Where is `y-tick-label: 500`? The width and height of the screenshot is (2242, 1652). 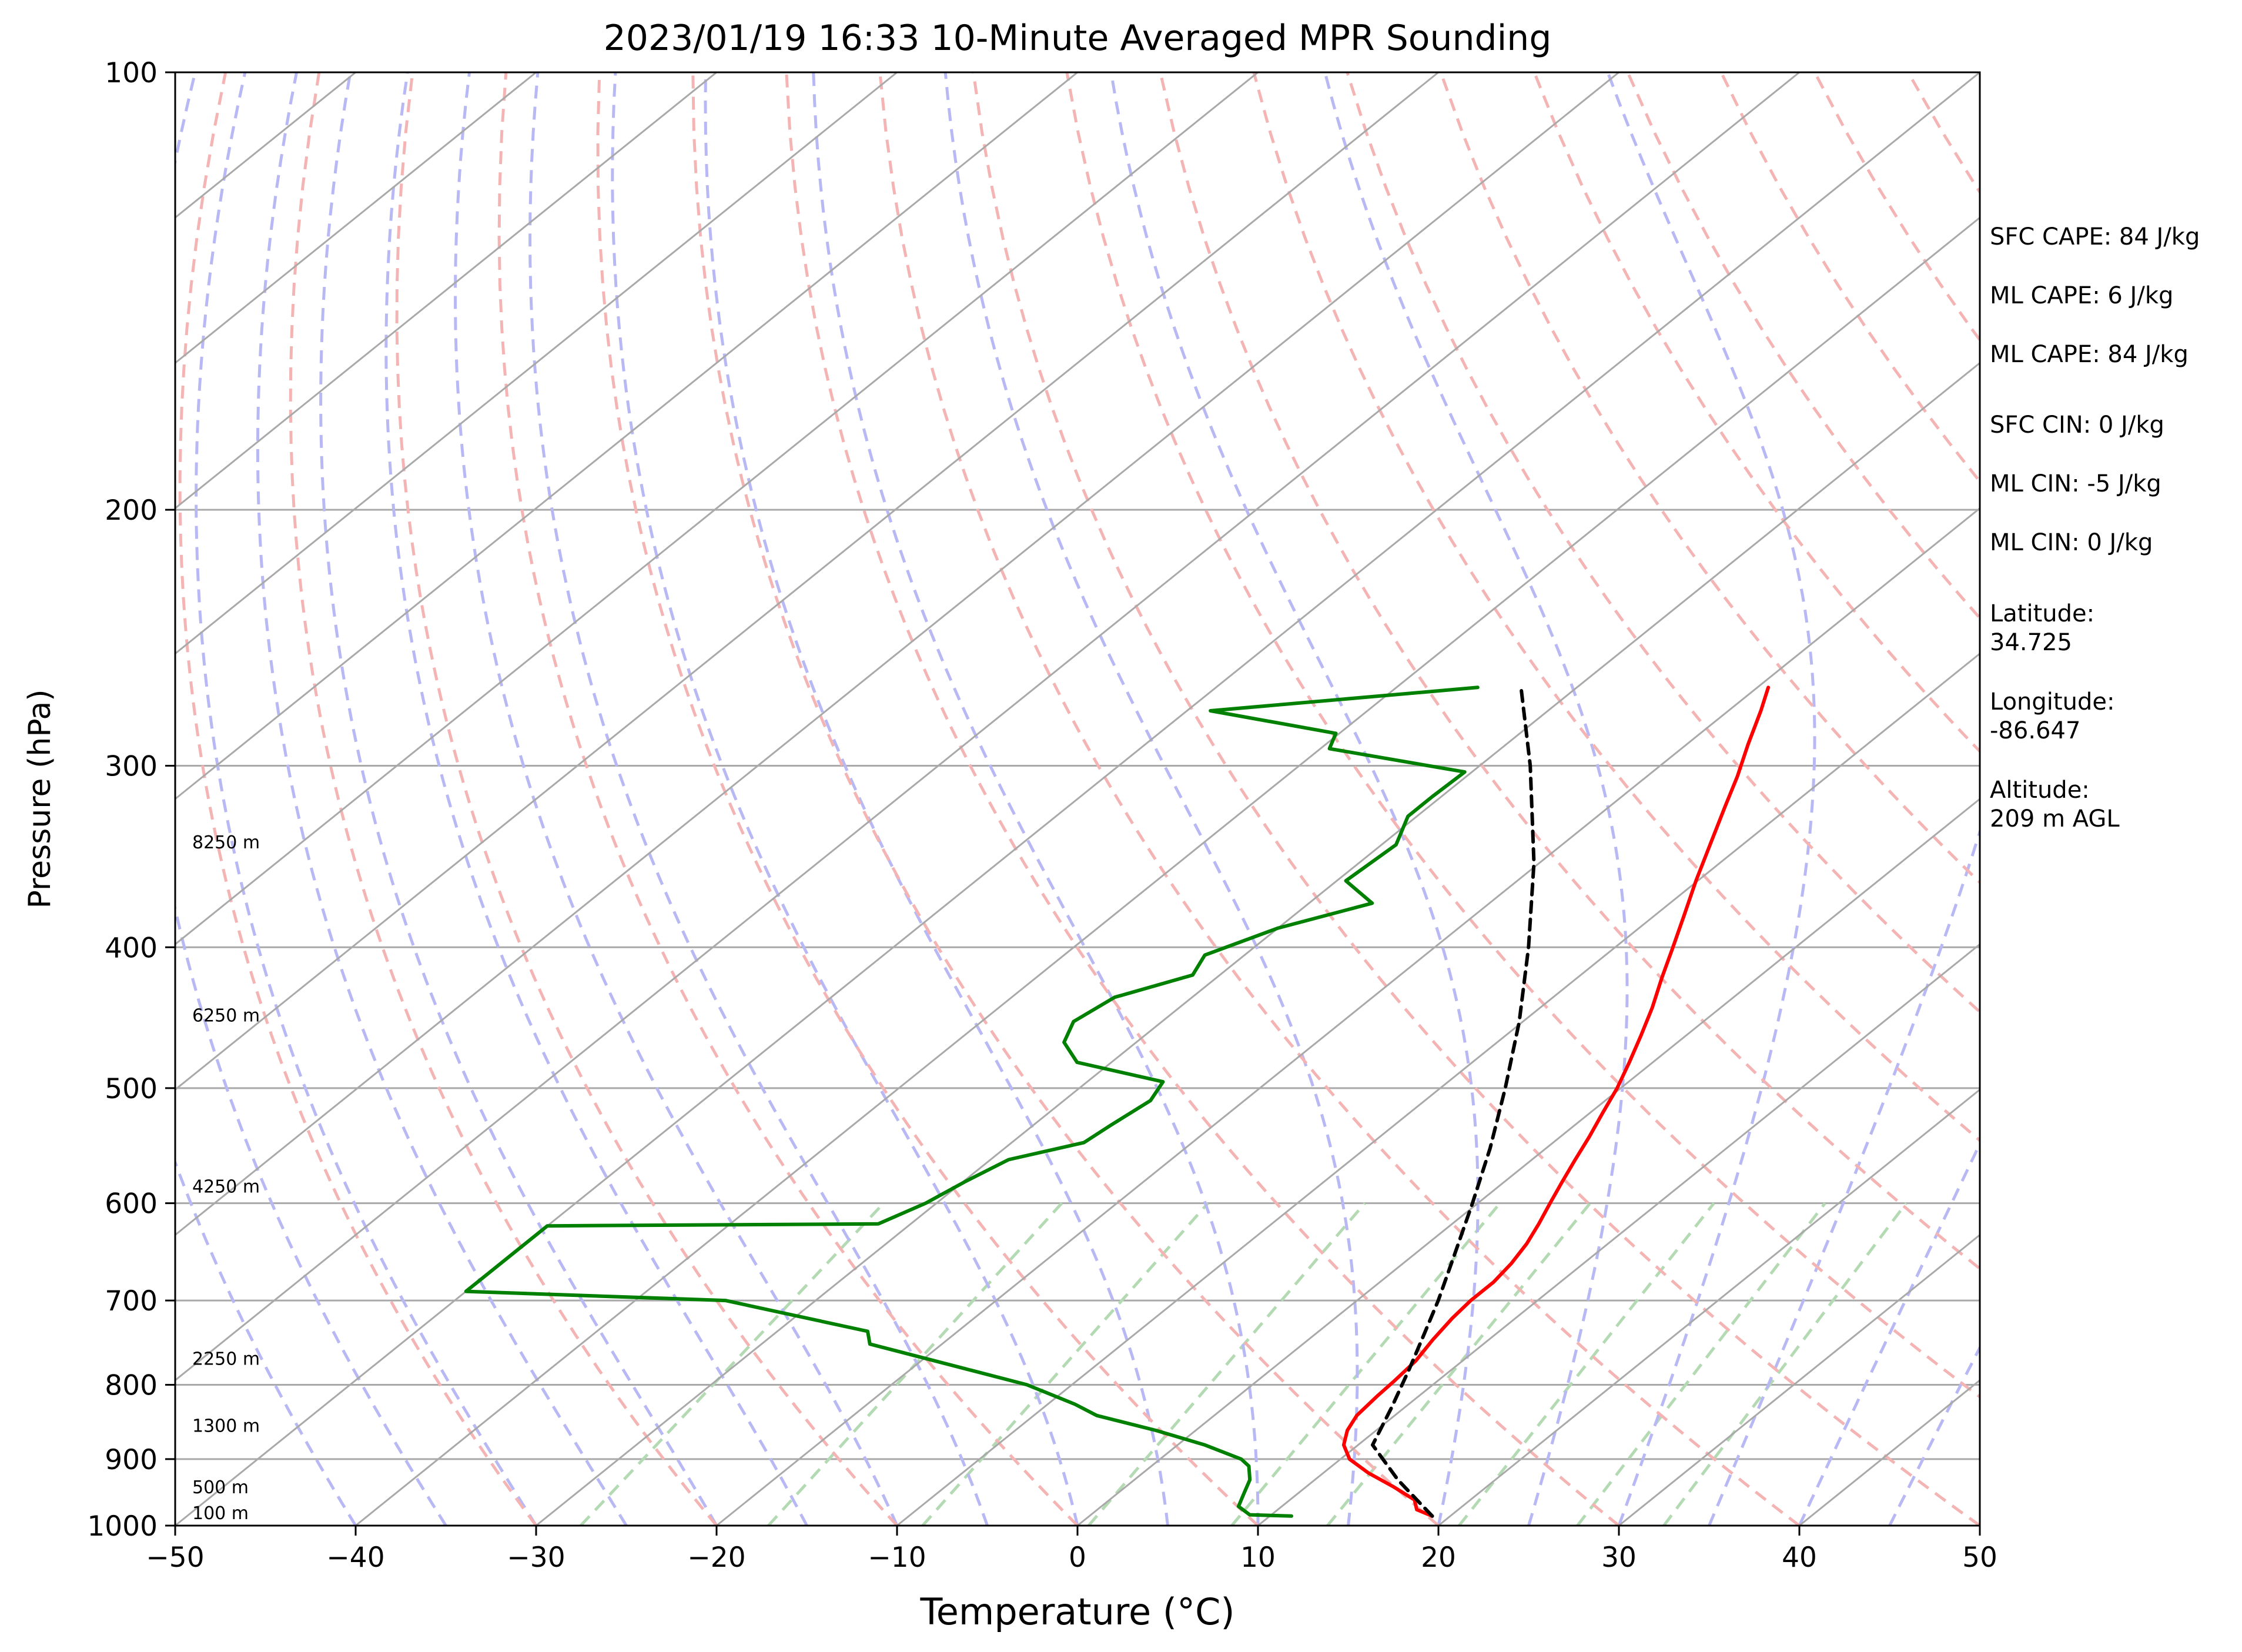 y-tick-label: 500 is located at coordinates (131, 1089).